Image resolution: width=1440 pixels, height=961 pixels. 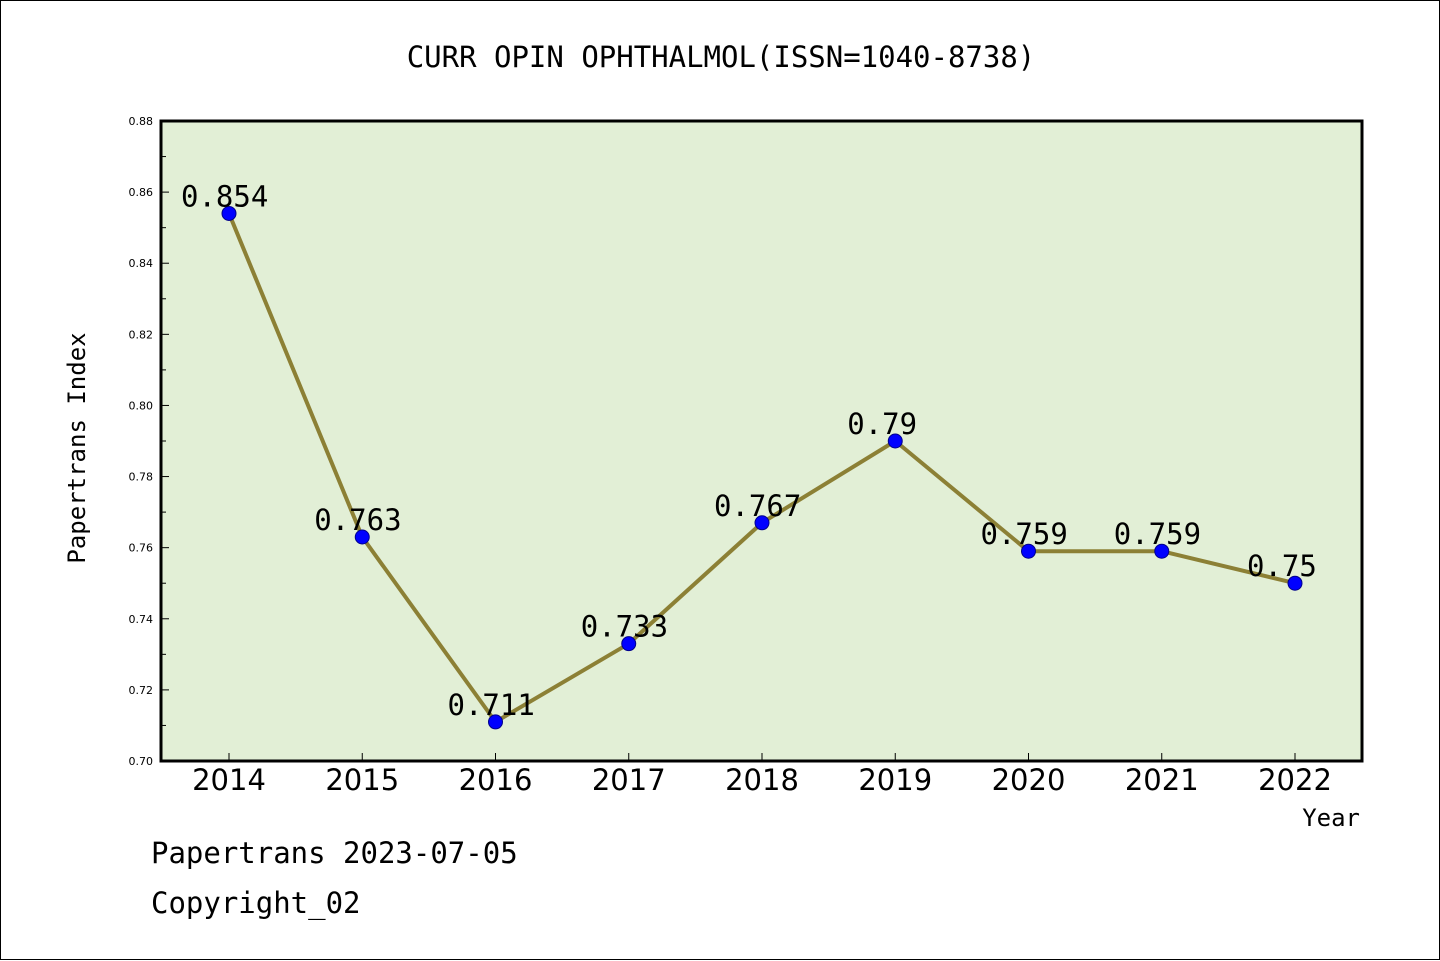 What do you see at coordinates (496, 780) in the screenshot?
I see `x-tick-label: 2016` at bounding box center [496, 780].